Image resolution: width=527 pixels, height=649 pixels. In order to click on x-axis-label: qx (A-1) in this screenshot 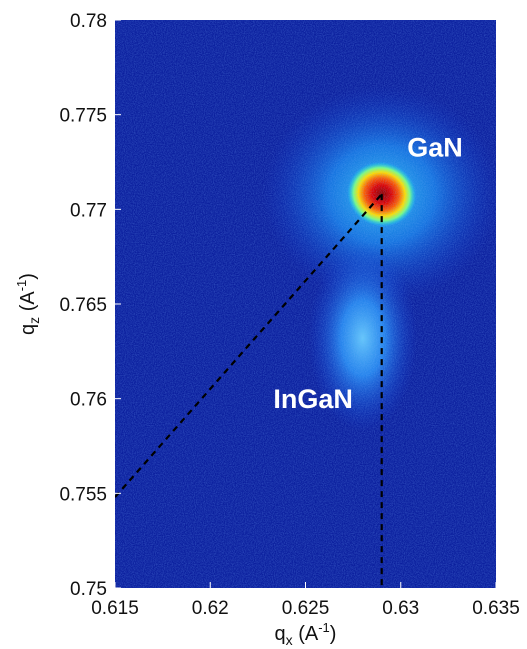, I will do `click(306, 634)`.